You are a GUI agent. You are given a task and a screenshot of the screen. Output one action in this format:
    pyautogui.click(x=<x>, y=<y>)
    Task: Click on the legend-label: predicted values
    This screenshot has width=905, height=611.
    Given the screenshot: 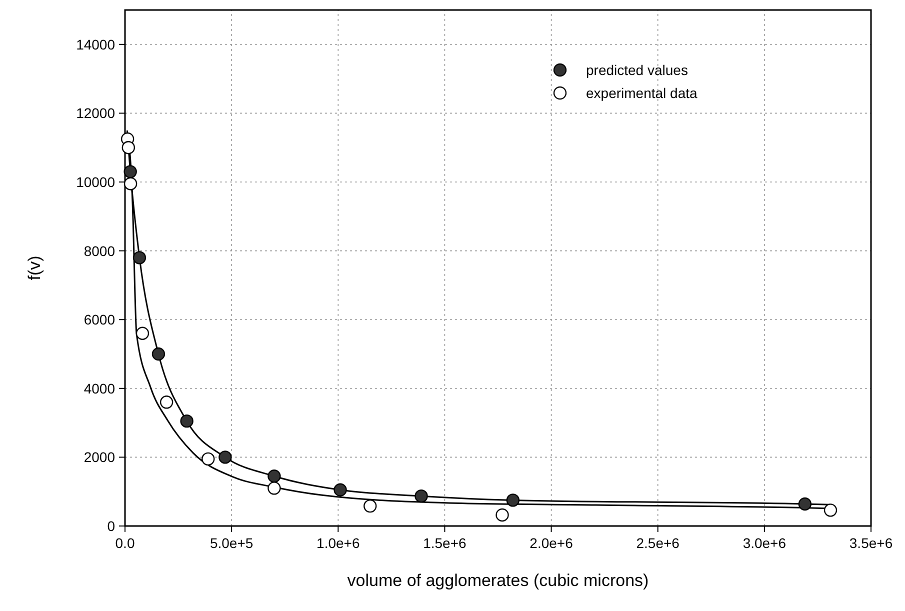 What is the action you would take?
    pyautogui.click(x=637, y=70)
    